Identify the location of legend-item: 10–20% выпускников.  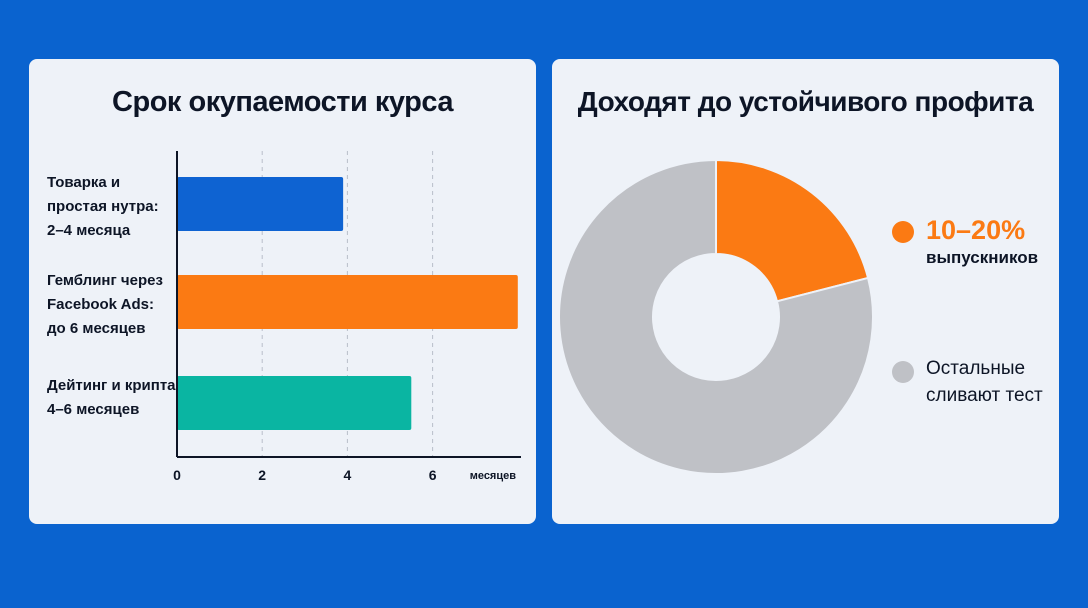
(965, 242).